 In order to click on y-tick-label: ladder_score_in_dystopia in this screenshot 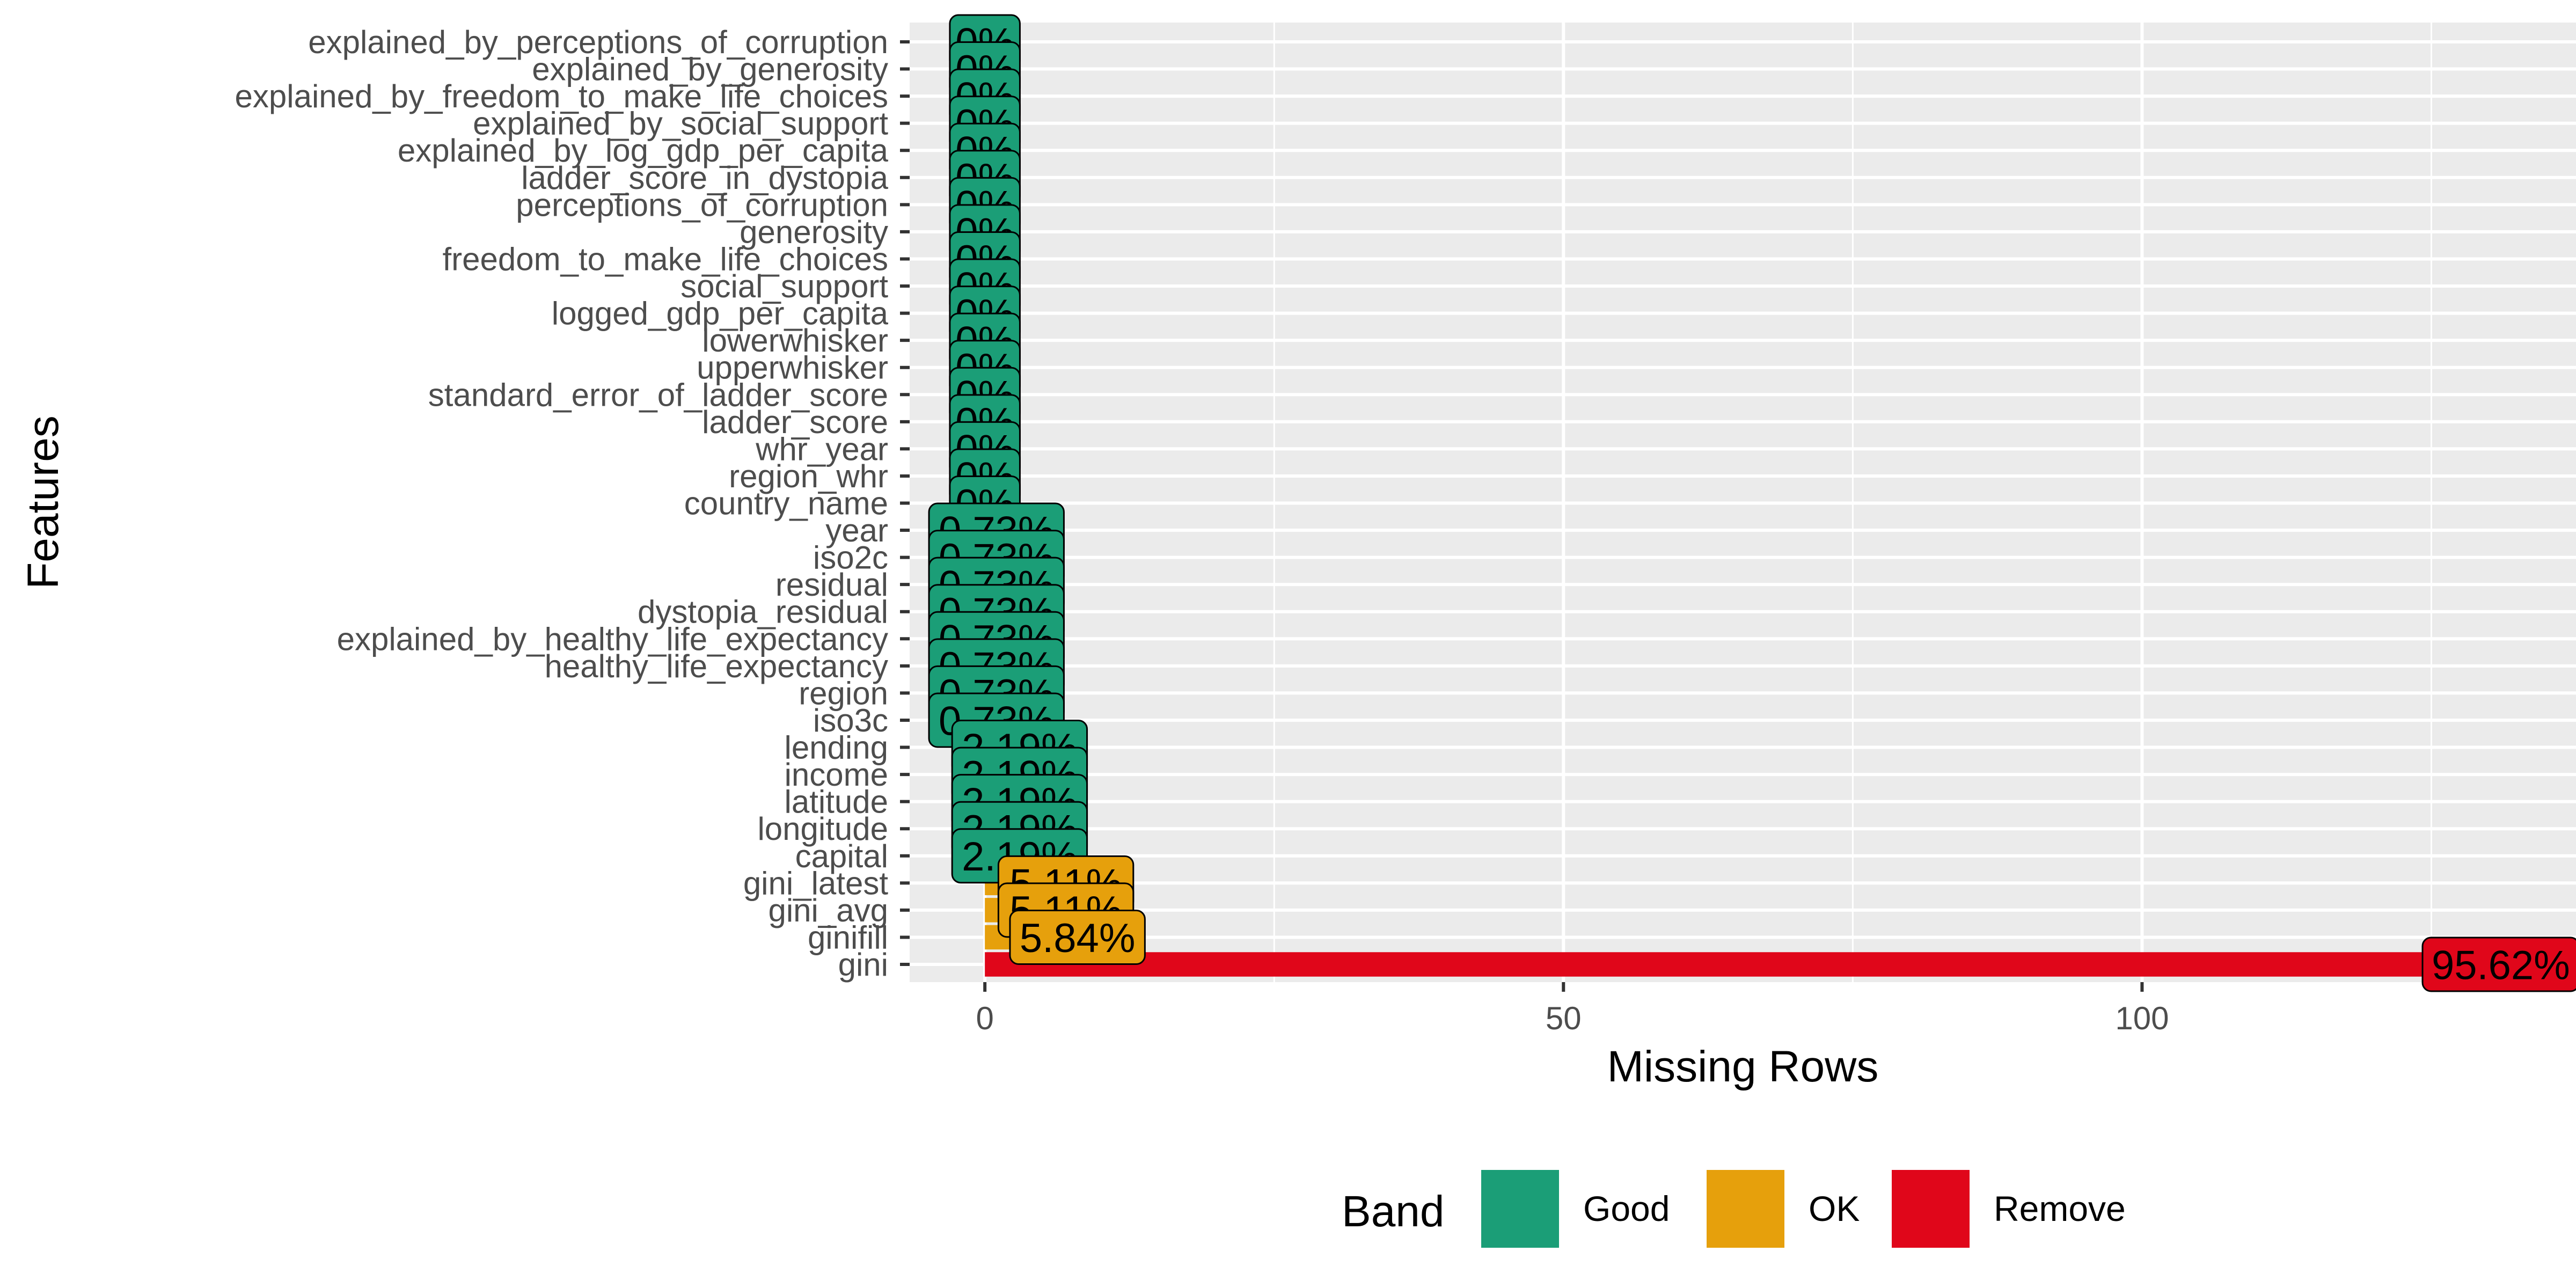, I will do `click(704, 178)`.